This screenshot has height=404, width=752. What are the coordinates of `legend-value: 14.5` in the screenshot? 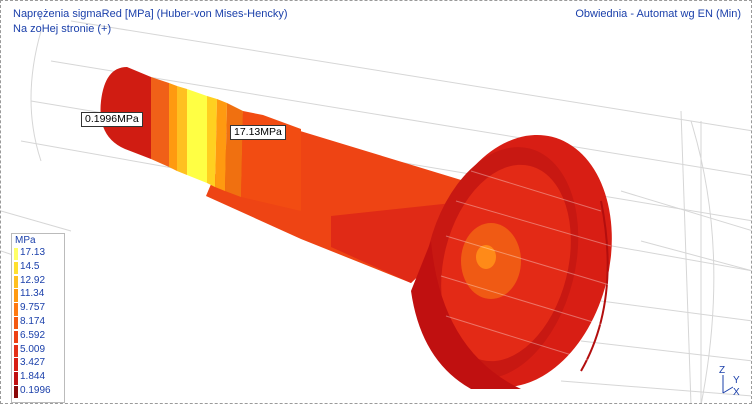 It's located at (30, 266).